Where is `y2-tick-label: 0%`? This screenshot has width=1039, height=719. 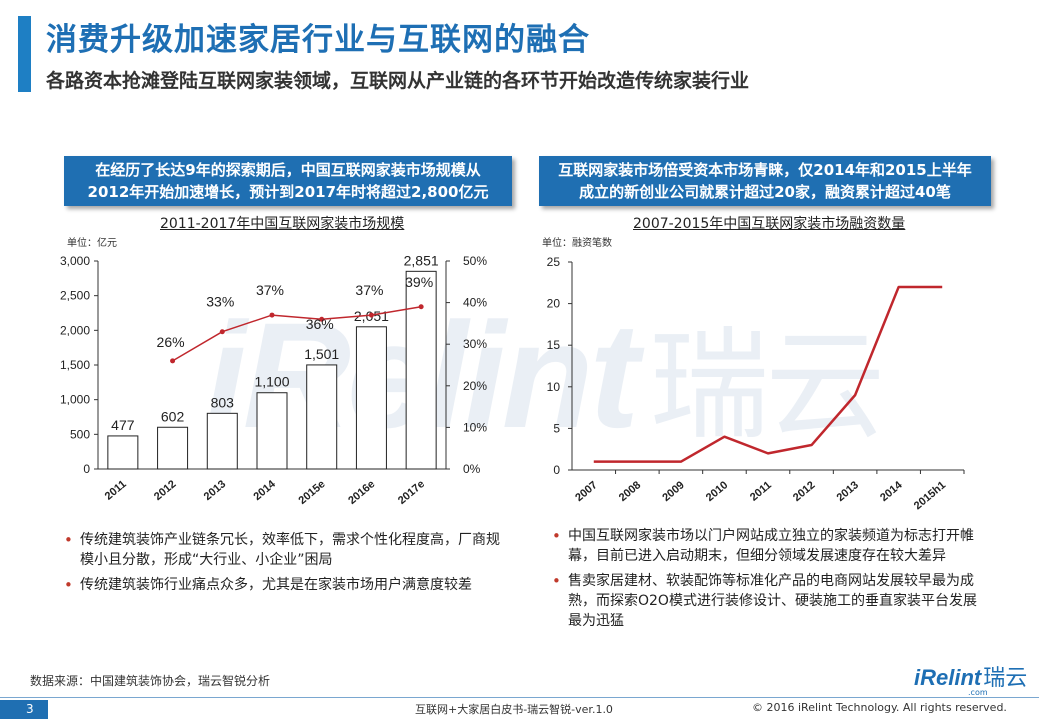 y2-tick-label: 0% is located at coordinates (472, 469).